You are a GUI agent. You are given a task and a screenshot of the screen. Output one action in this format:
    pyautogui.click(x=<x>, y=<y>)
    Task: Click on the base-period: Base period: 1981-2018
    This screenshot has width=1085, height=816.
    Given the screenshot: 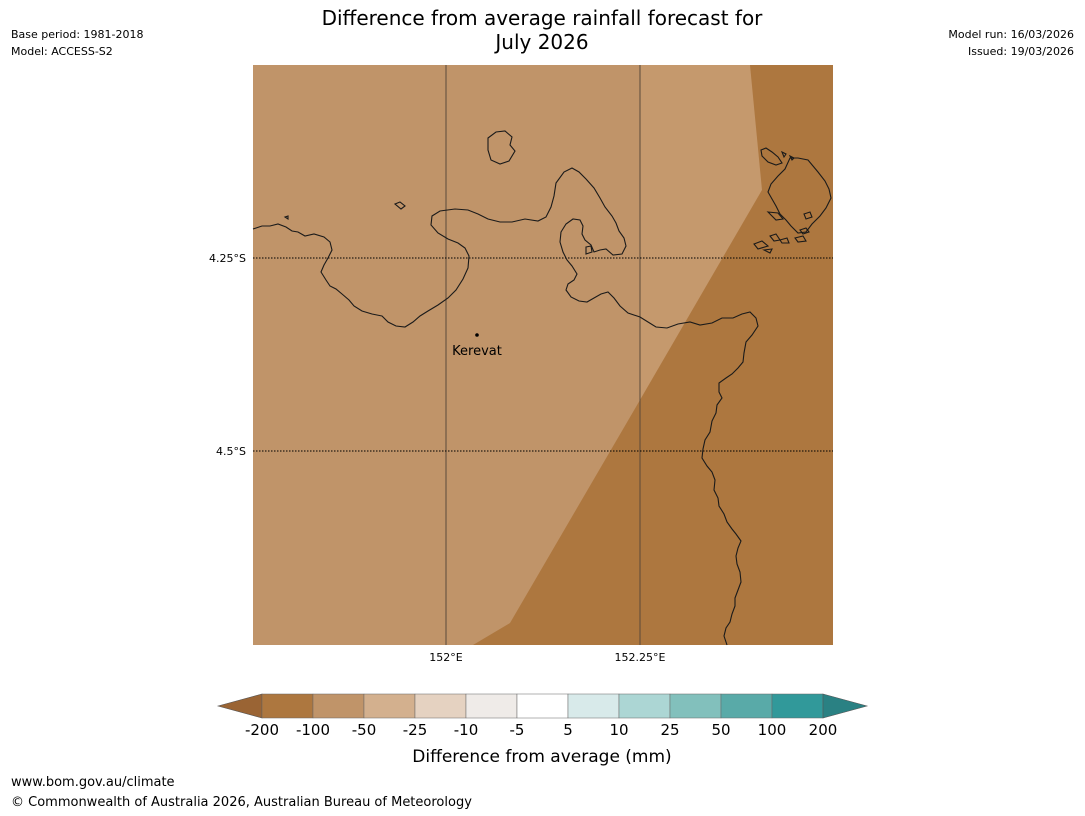 What is the action you would take?
    pyautogui.click(x=77, y=34)
    